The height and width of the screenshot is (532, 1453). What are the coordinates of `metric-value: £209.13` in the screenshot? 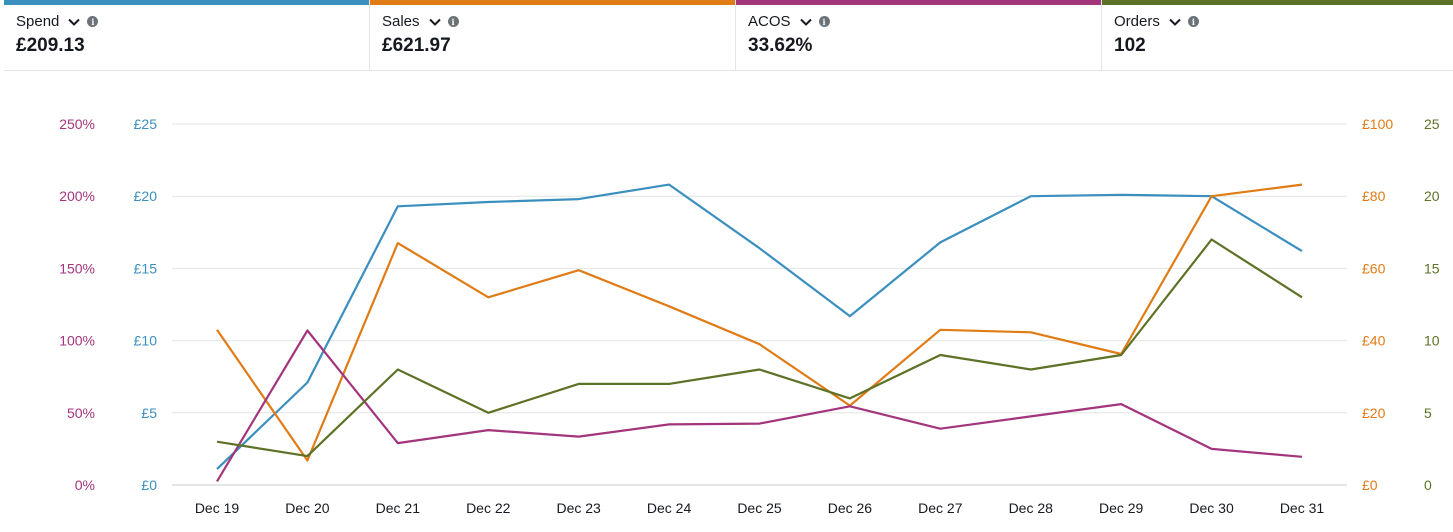 It's located at (50, 45).